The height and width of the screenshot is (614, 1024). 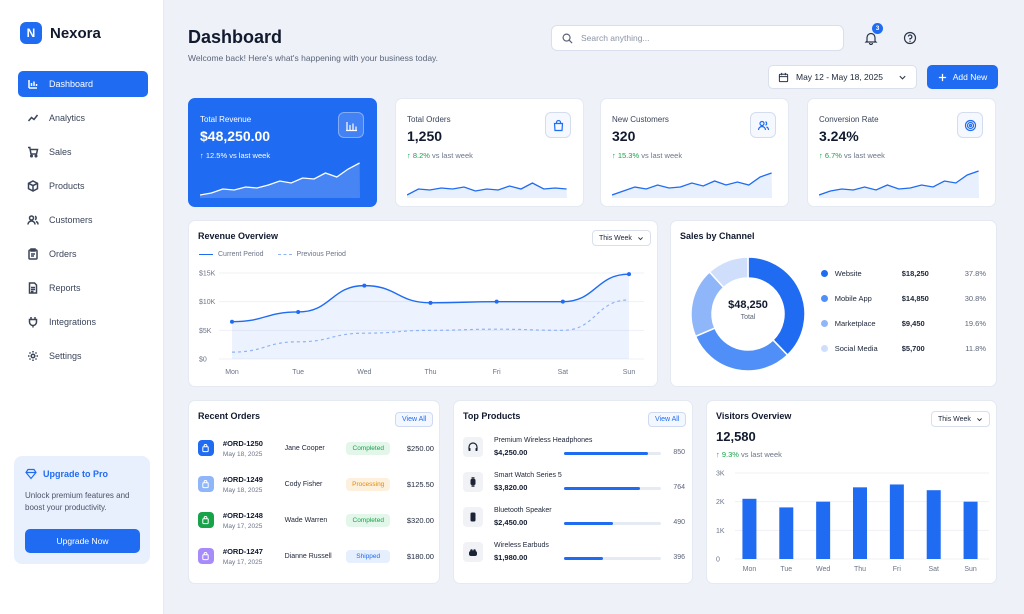 I want to click on order-amount: $125.50, so click(x=420, y=484).